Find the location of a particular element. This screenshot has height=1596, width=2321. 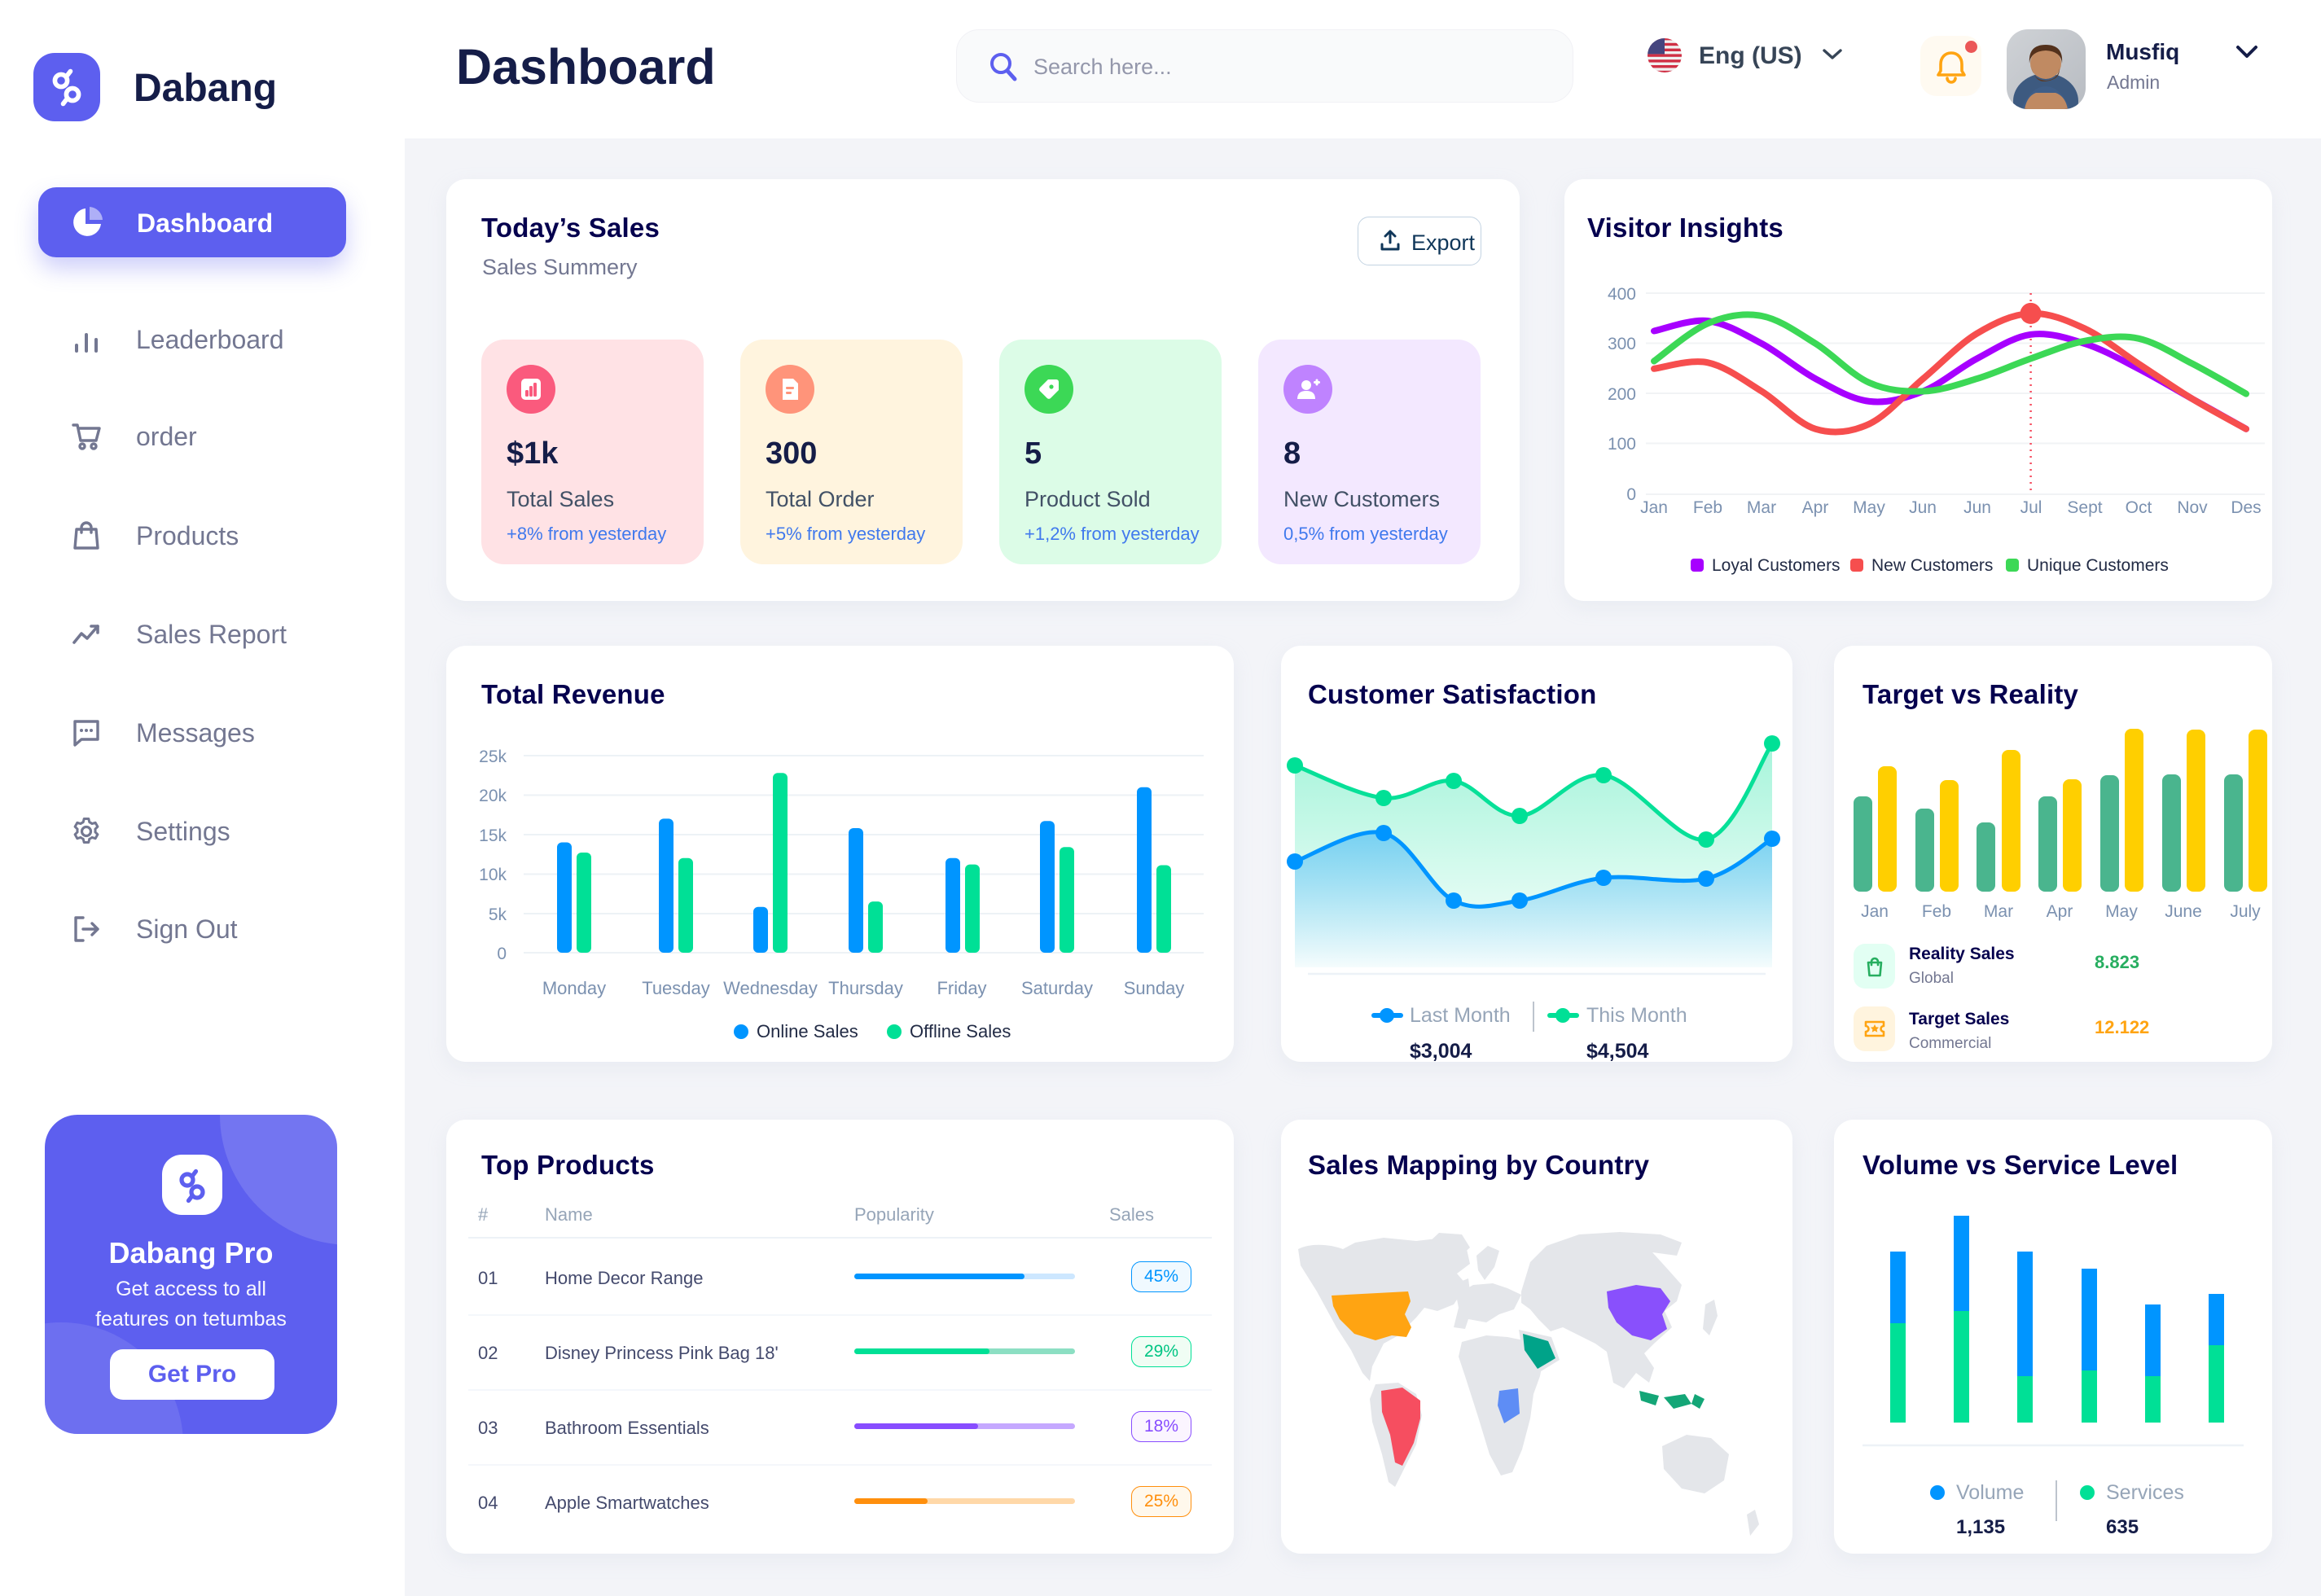

svg-text: 5k is located at coordinates (498, 915).